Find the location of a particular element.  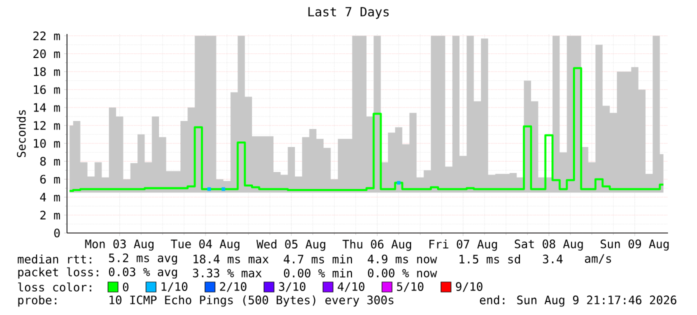

x-tick-label: Wed 05 Aug is located at coordinates (291, 245).